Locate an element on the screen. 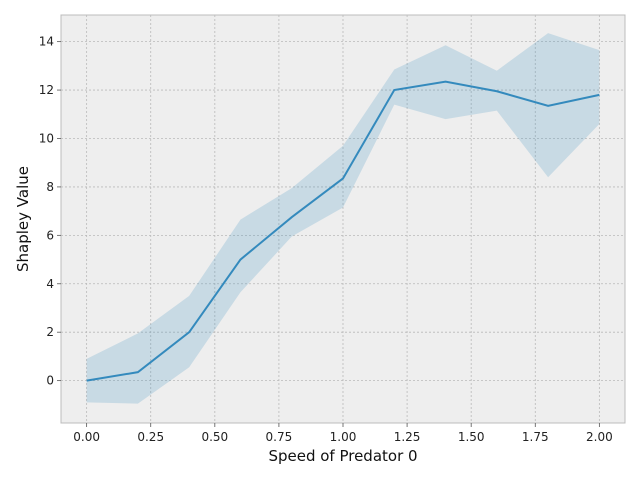 The width and height of the screenshot is (640, 480). x-tick-label: 1.25 is located at coordinates (407, 437).